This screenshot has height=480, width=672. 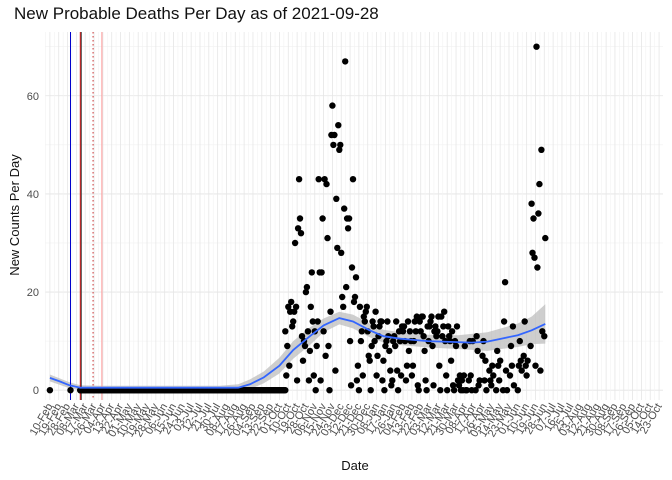 What do you see at coordinates (36, 391) in the screenshot?
I see `y-tick-label: 0` at bounding box center [36, 391].